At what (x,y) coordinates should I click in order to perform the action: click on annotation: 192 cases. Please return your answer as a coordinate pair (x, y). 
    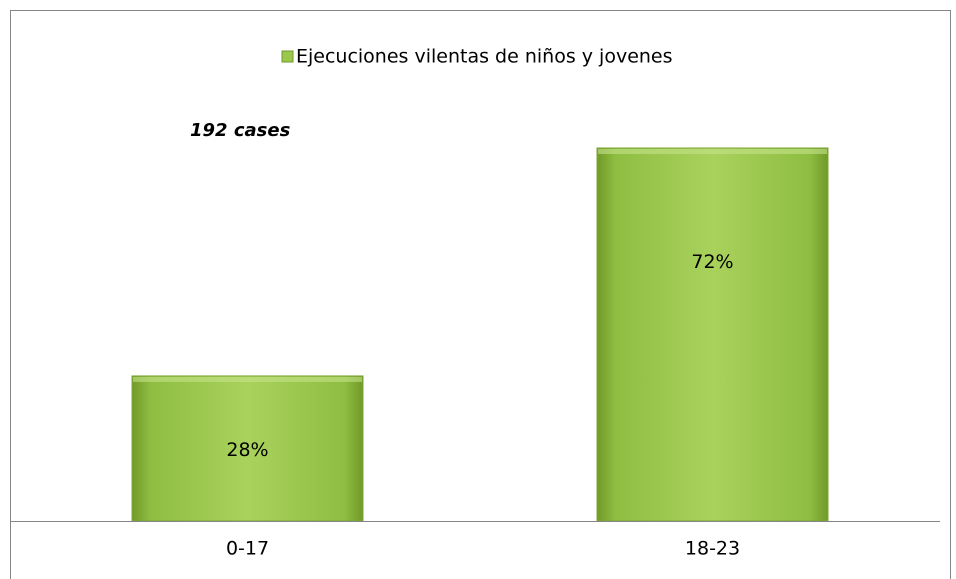
    Looking at the image, I should click on (240, 130).